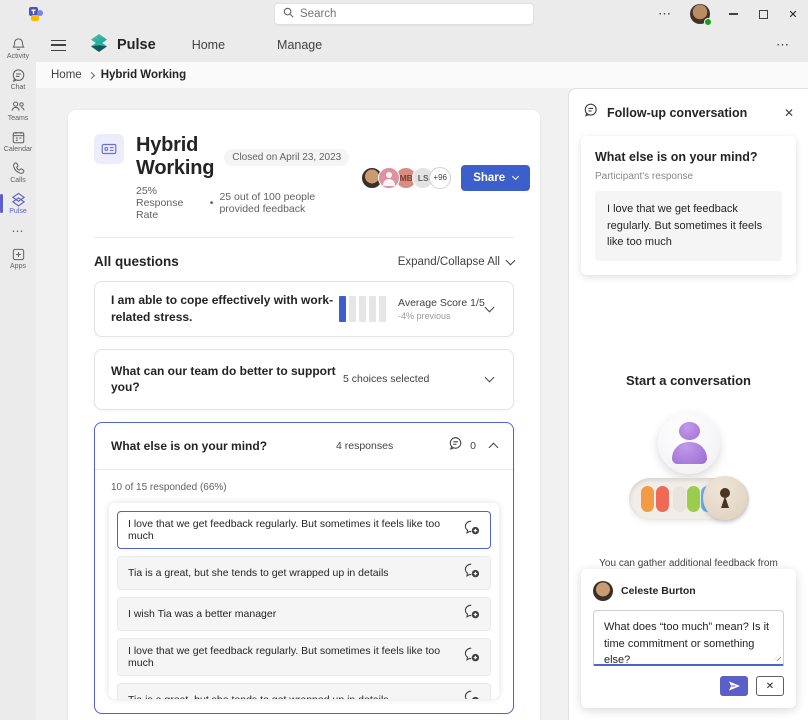 The width and height of the screenshot is (808, 720). Describe the element at coordinates (676, 157) in the screenshot. I see `panel-question: What else is on your mind?` at that location.